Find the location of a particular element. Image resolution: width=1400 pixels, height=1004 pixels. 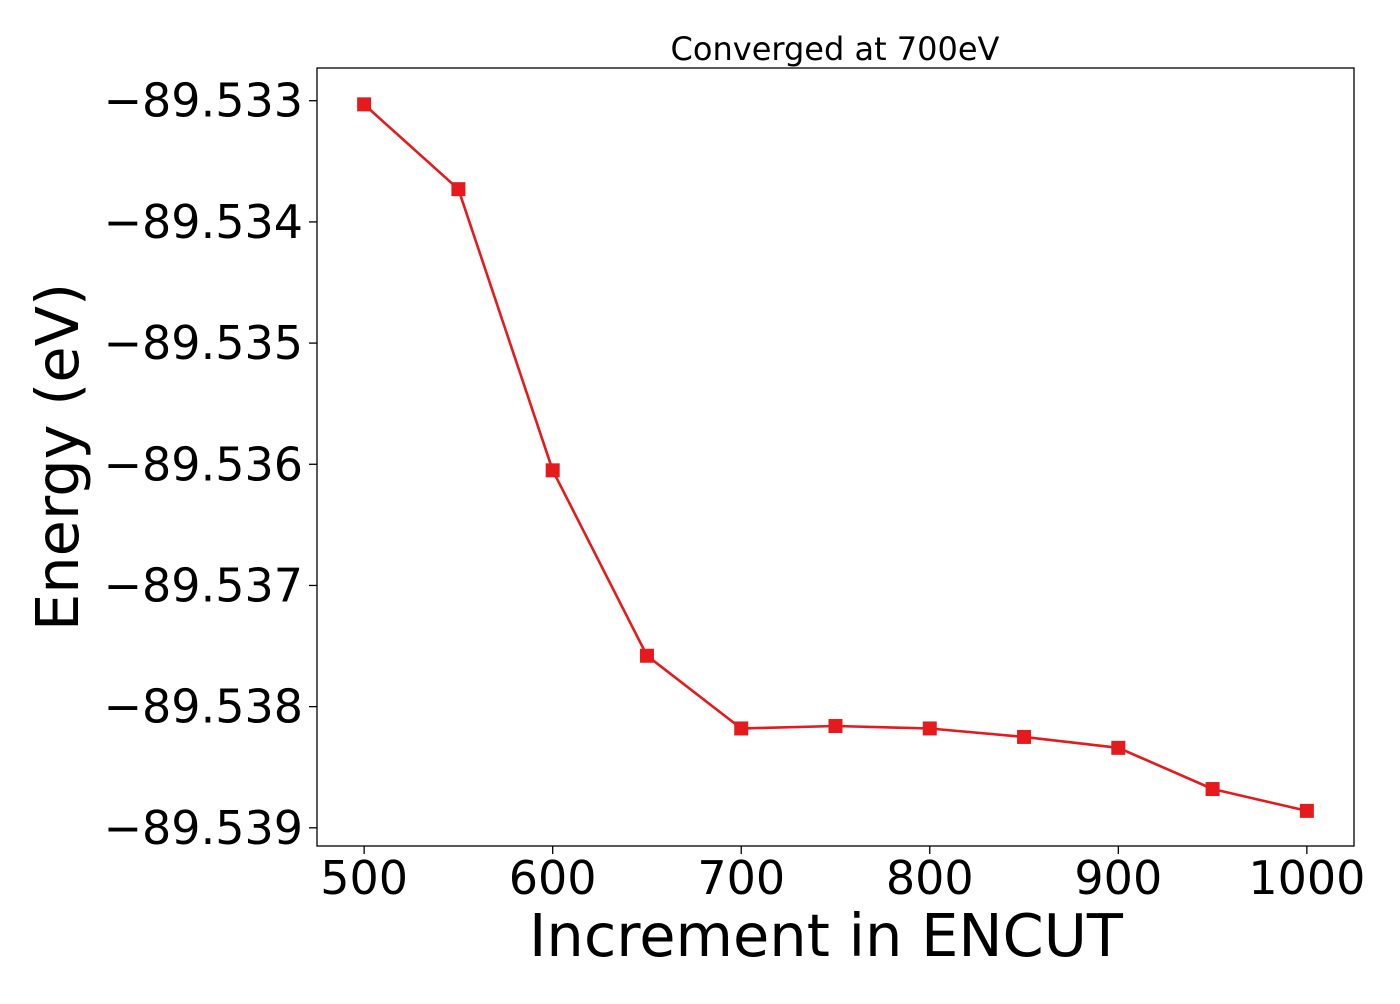

x-tick-label: 600 is located at coordinates (553, 878).